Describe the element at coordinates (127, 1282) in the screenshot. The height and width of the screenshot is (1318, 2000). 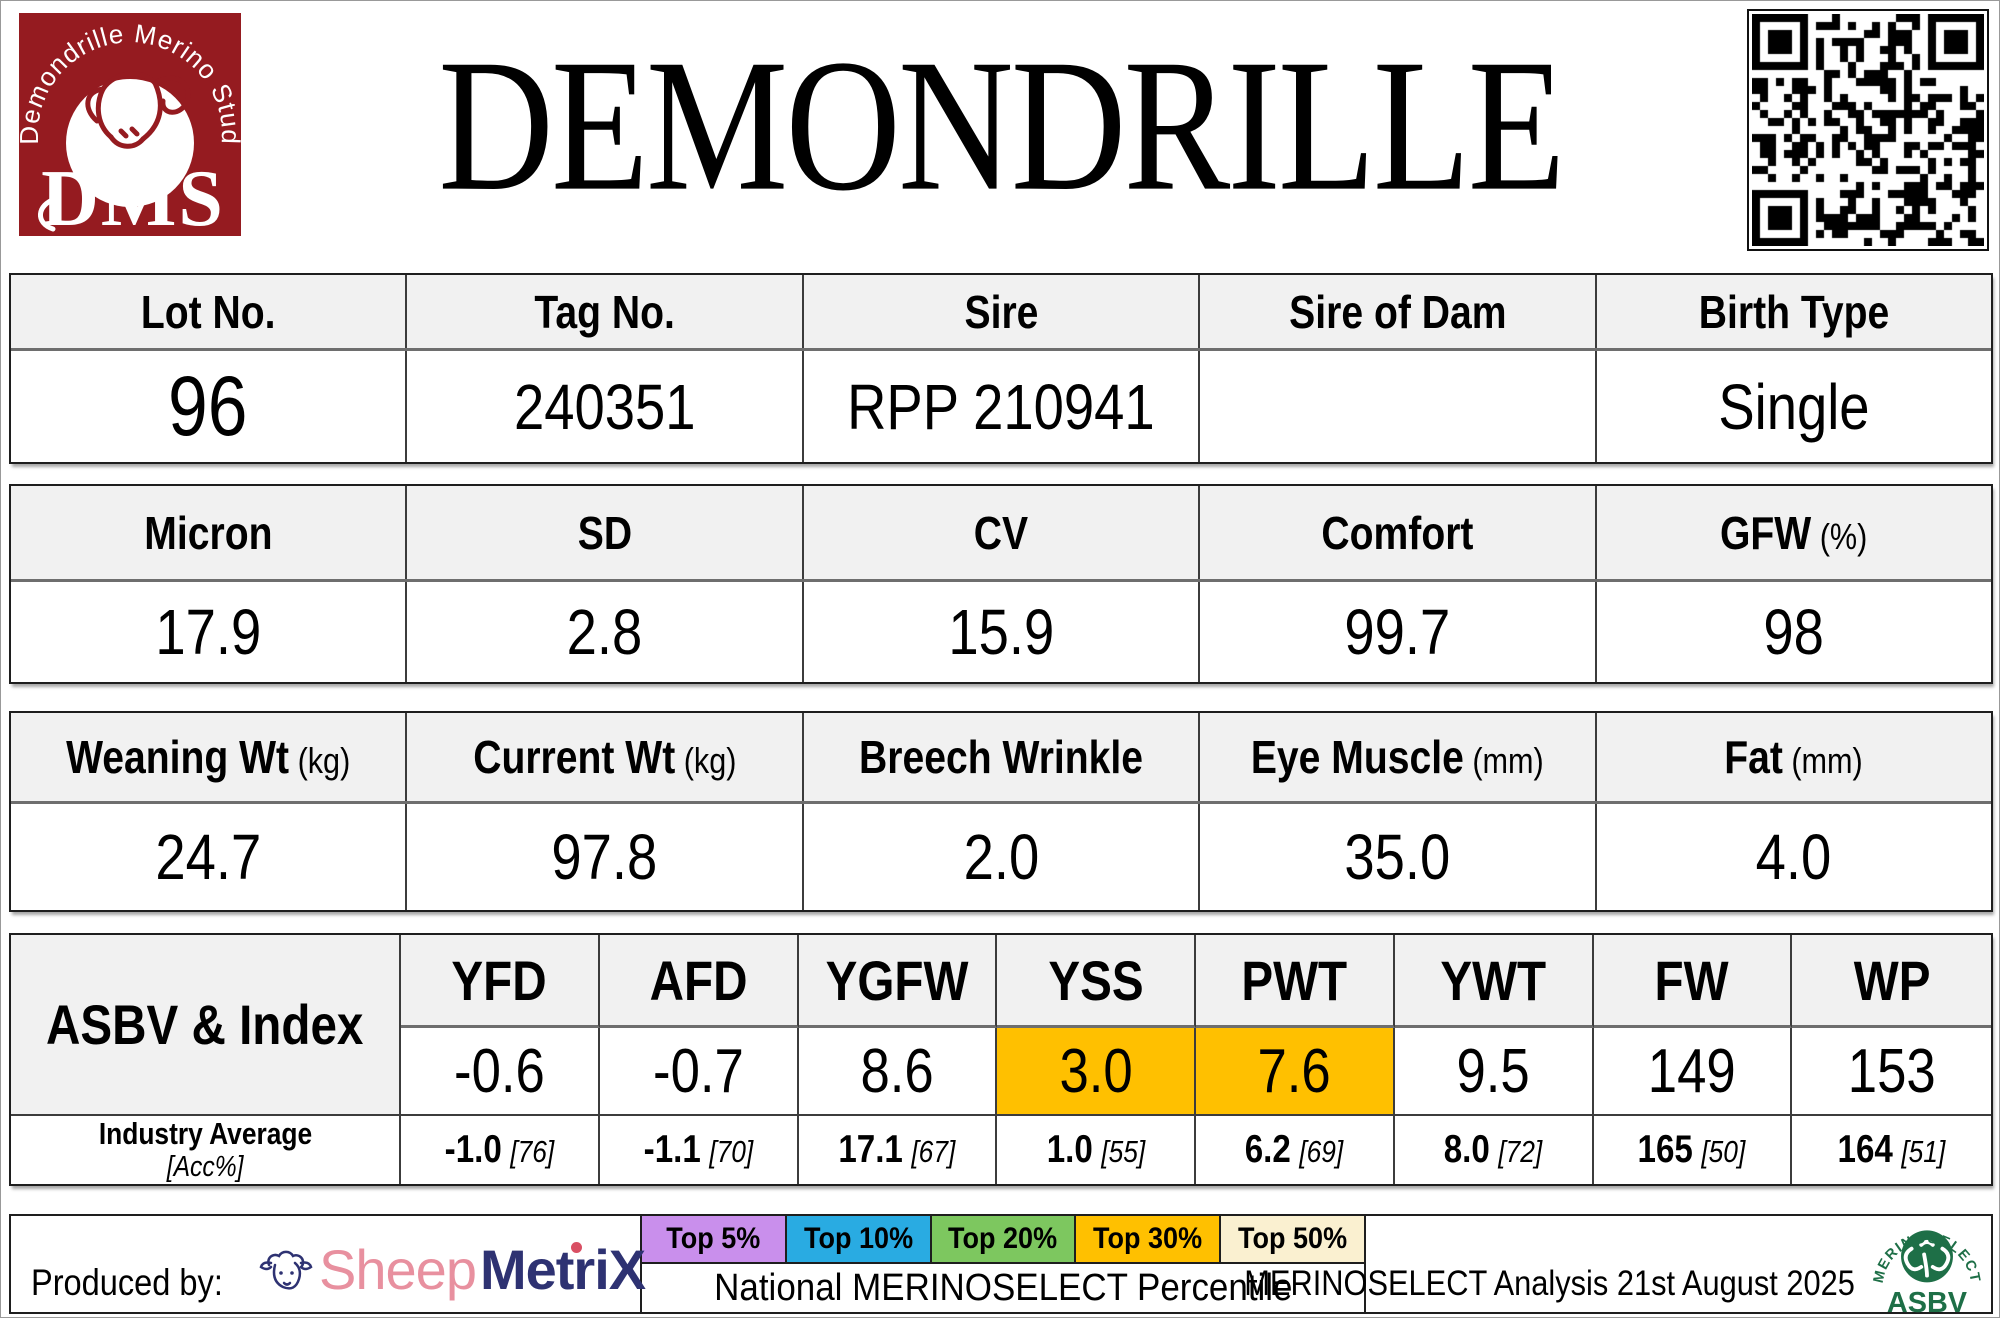
I see `produced-by-label: Produced by:` at that location.